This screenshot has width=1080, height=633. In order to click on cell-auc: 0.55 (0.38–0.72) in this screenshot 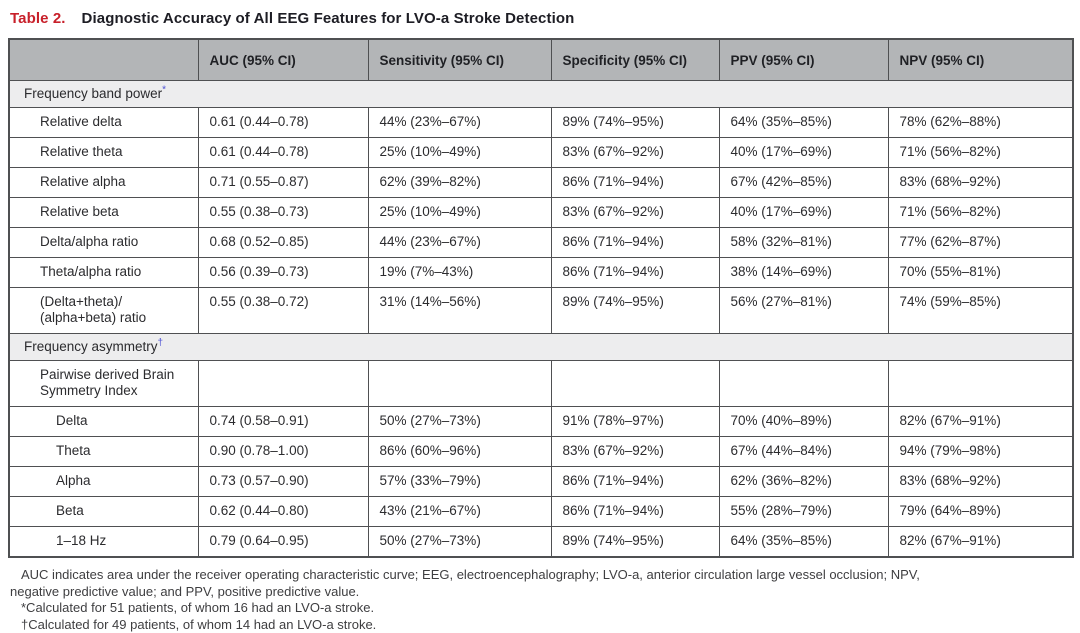, I will do `click(283, 310)`.